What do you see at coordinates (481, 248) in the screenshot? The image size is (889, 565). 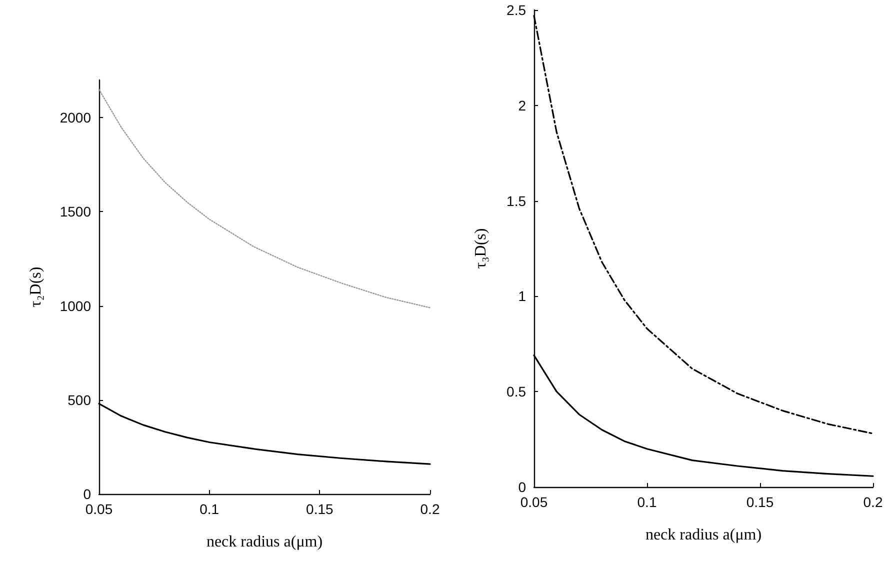 I see `y-axis-title: τ₃D(s)` at bounding box center [481, 248].